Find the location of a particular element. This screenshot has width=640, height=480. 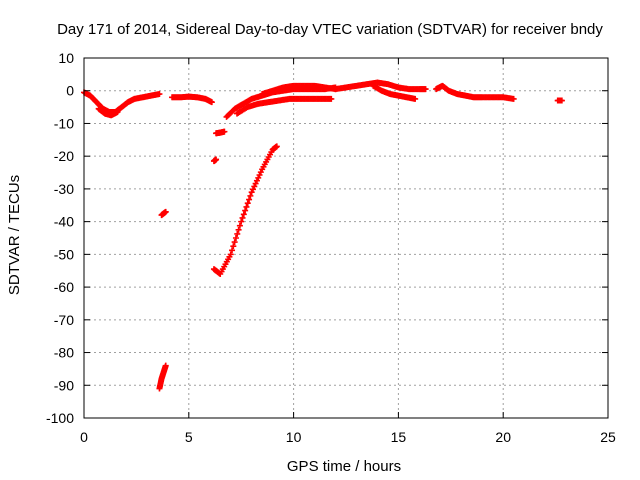

y-tick-label: -20 is located at coordinates (64, 156).